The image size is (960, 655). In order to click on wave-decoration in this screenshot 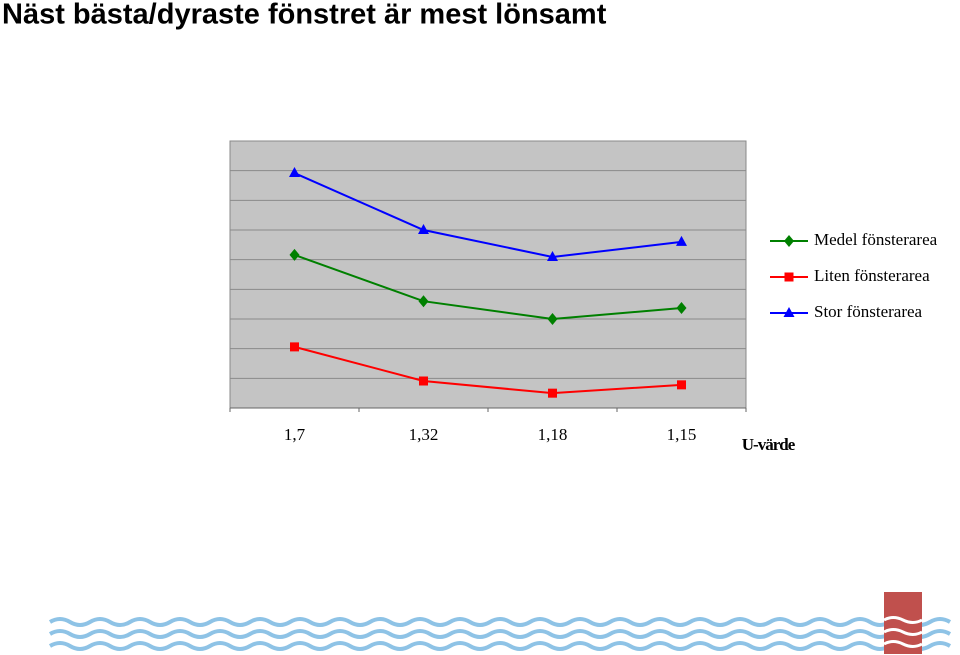, I will do `click(500, 634)`.